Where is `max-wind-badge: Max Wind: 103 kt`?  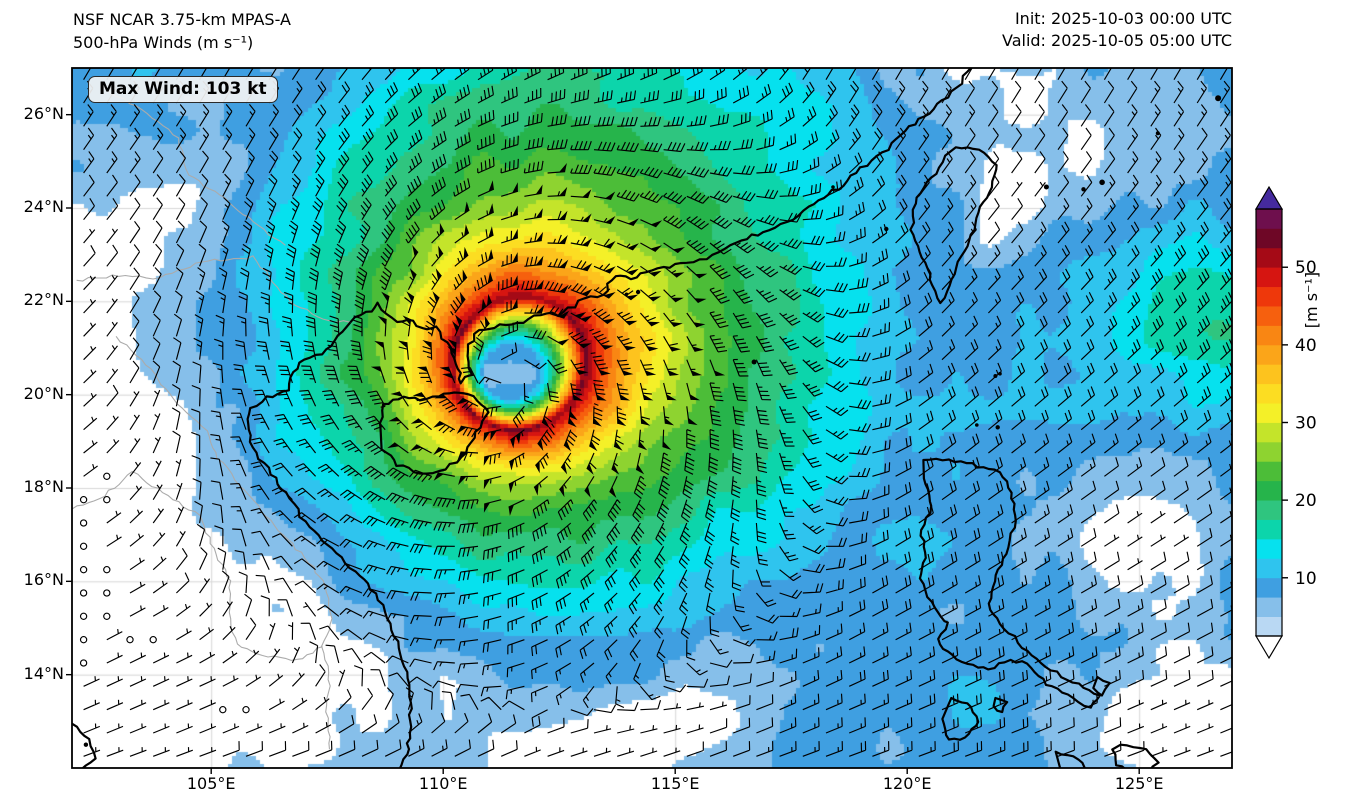
max-wind-badge: Max Wind: 103 kt is located at coordinates (183, 89).